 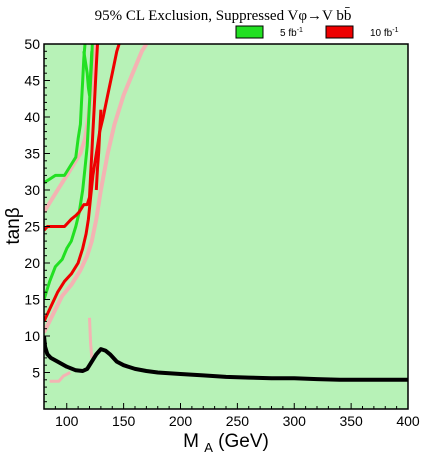 I want to click on y-tick-label: 15, so click(x=32, y=300).